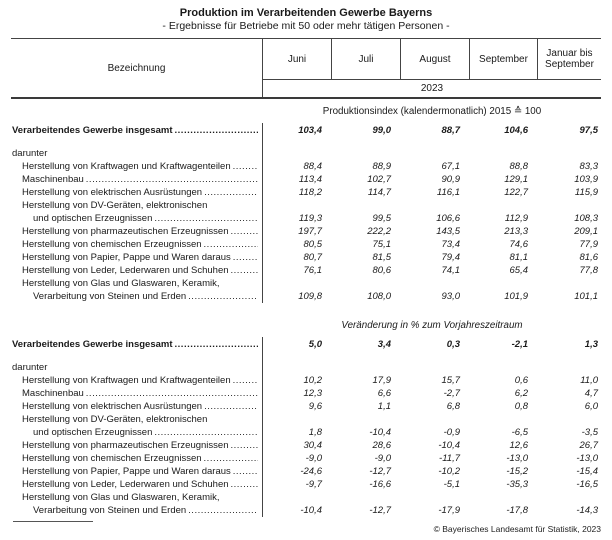 The height and width of the screenshot is (540, 612). What do you see at coordinates (589, 432) in the screenshot?
I see `cell-value: -3,5` at bounding box center [589, 432].